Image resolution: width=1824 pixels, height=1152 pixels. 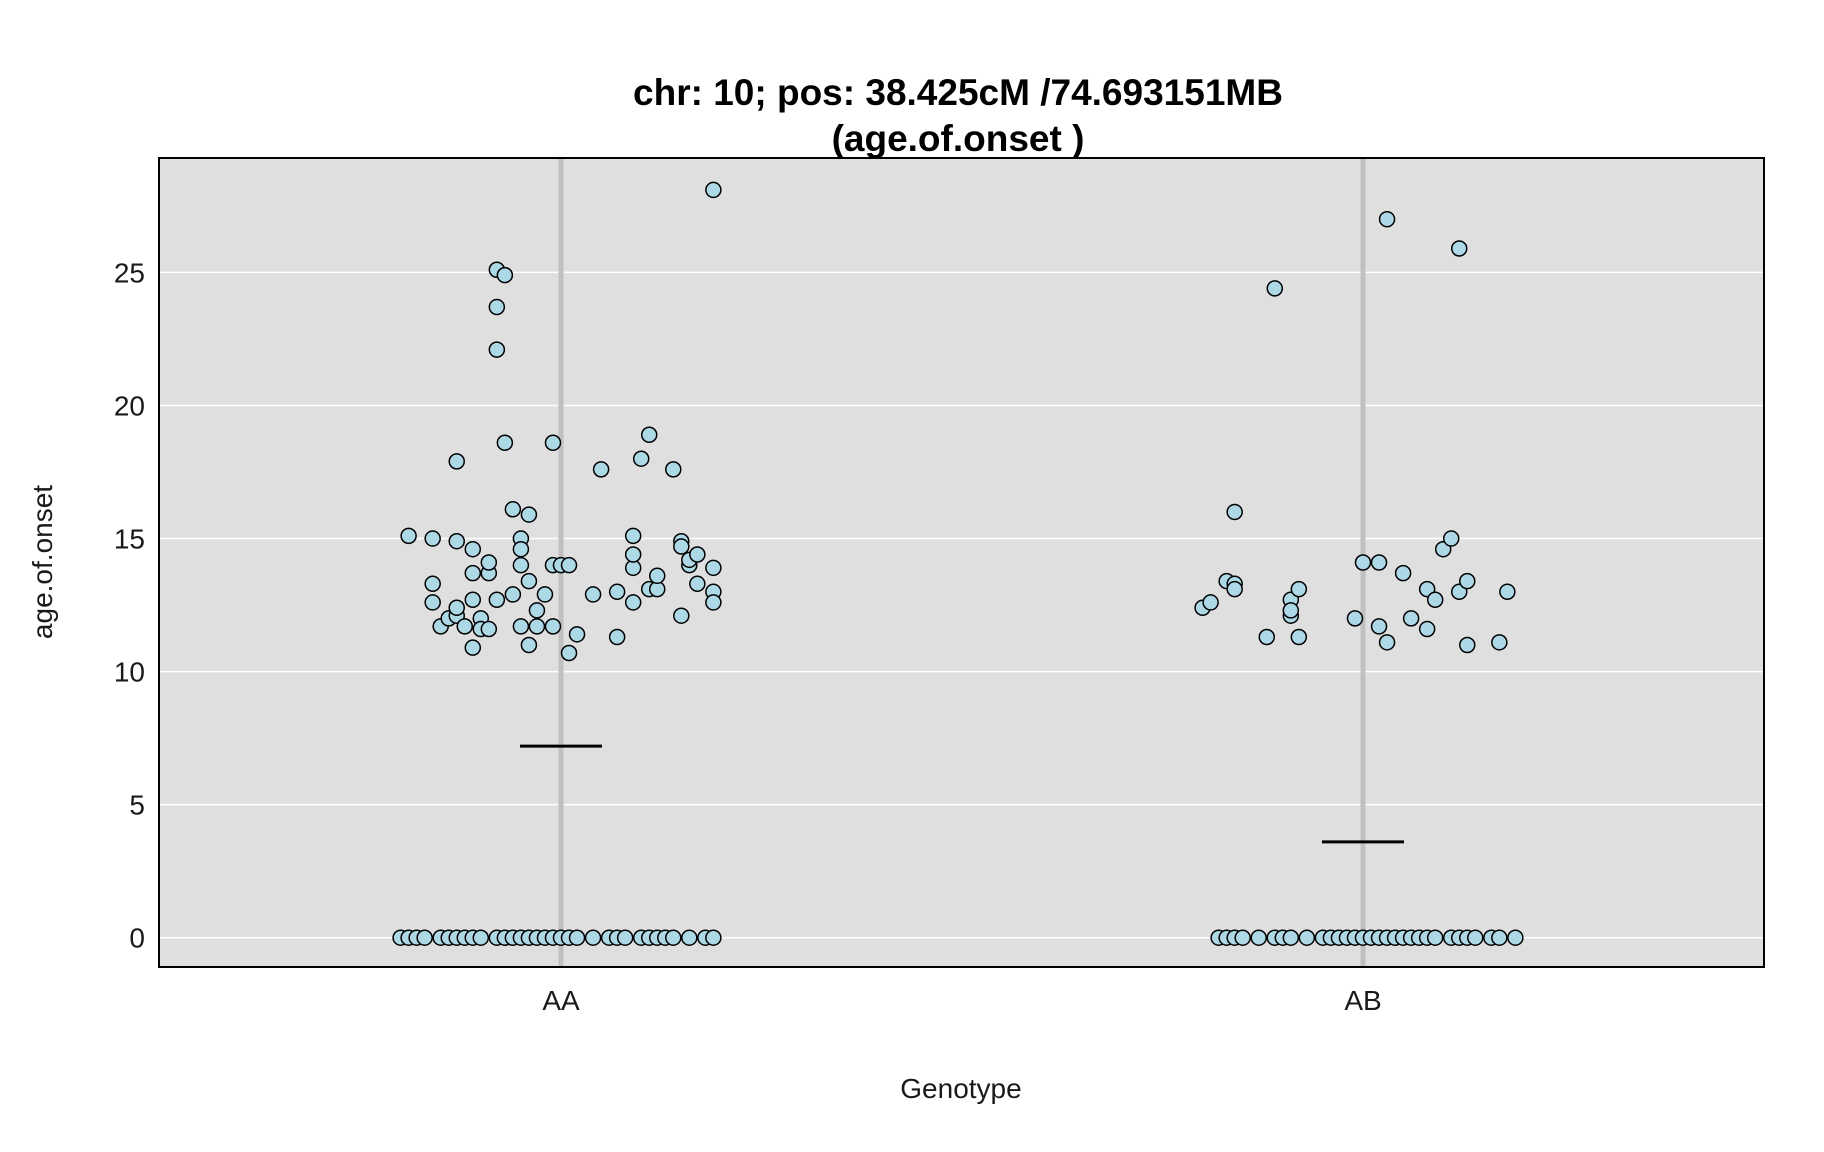 I want to click on x-axis-label: Genotype, so click(x=960, y=1088).